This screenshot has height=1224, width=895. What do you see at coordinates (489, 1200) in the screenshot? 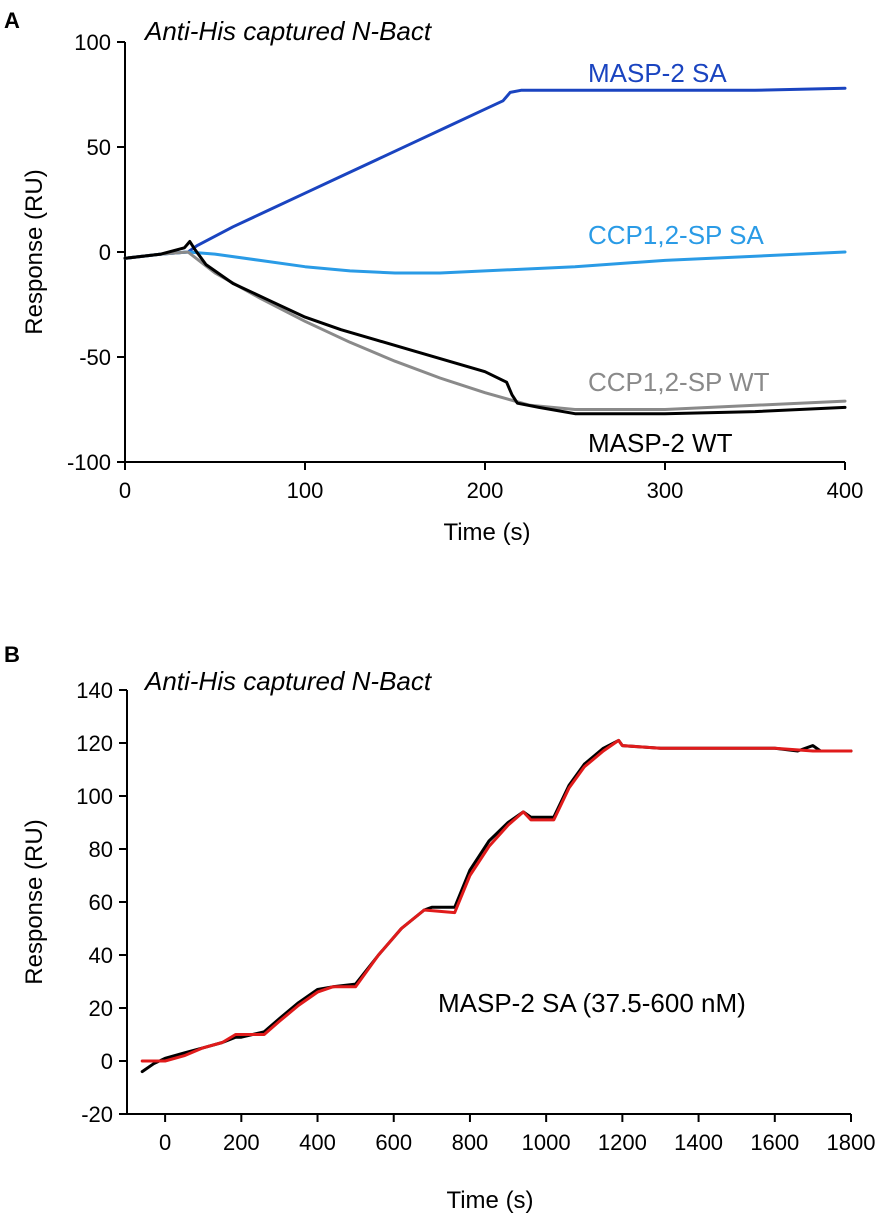
I see `panel-b-x-axis-title: Time (s)` at bounding box center [489, 1200].